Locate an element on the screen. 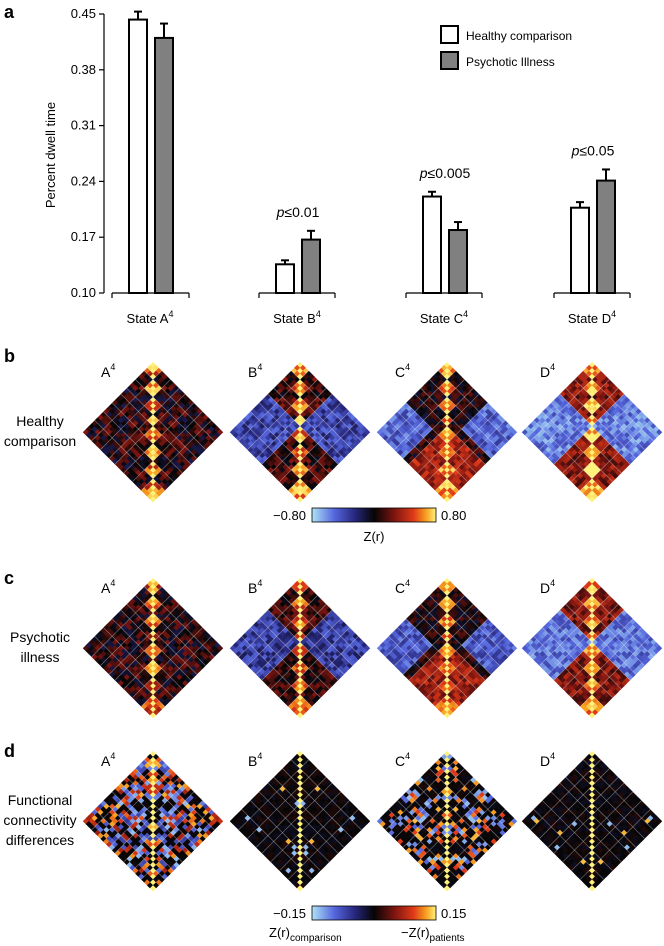 This screenshot has height=946, width=664. bar-psychotic-state-b is located at coordinates (311, 266).